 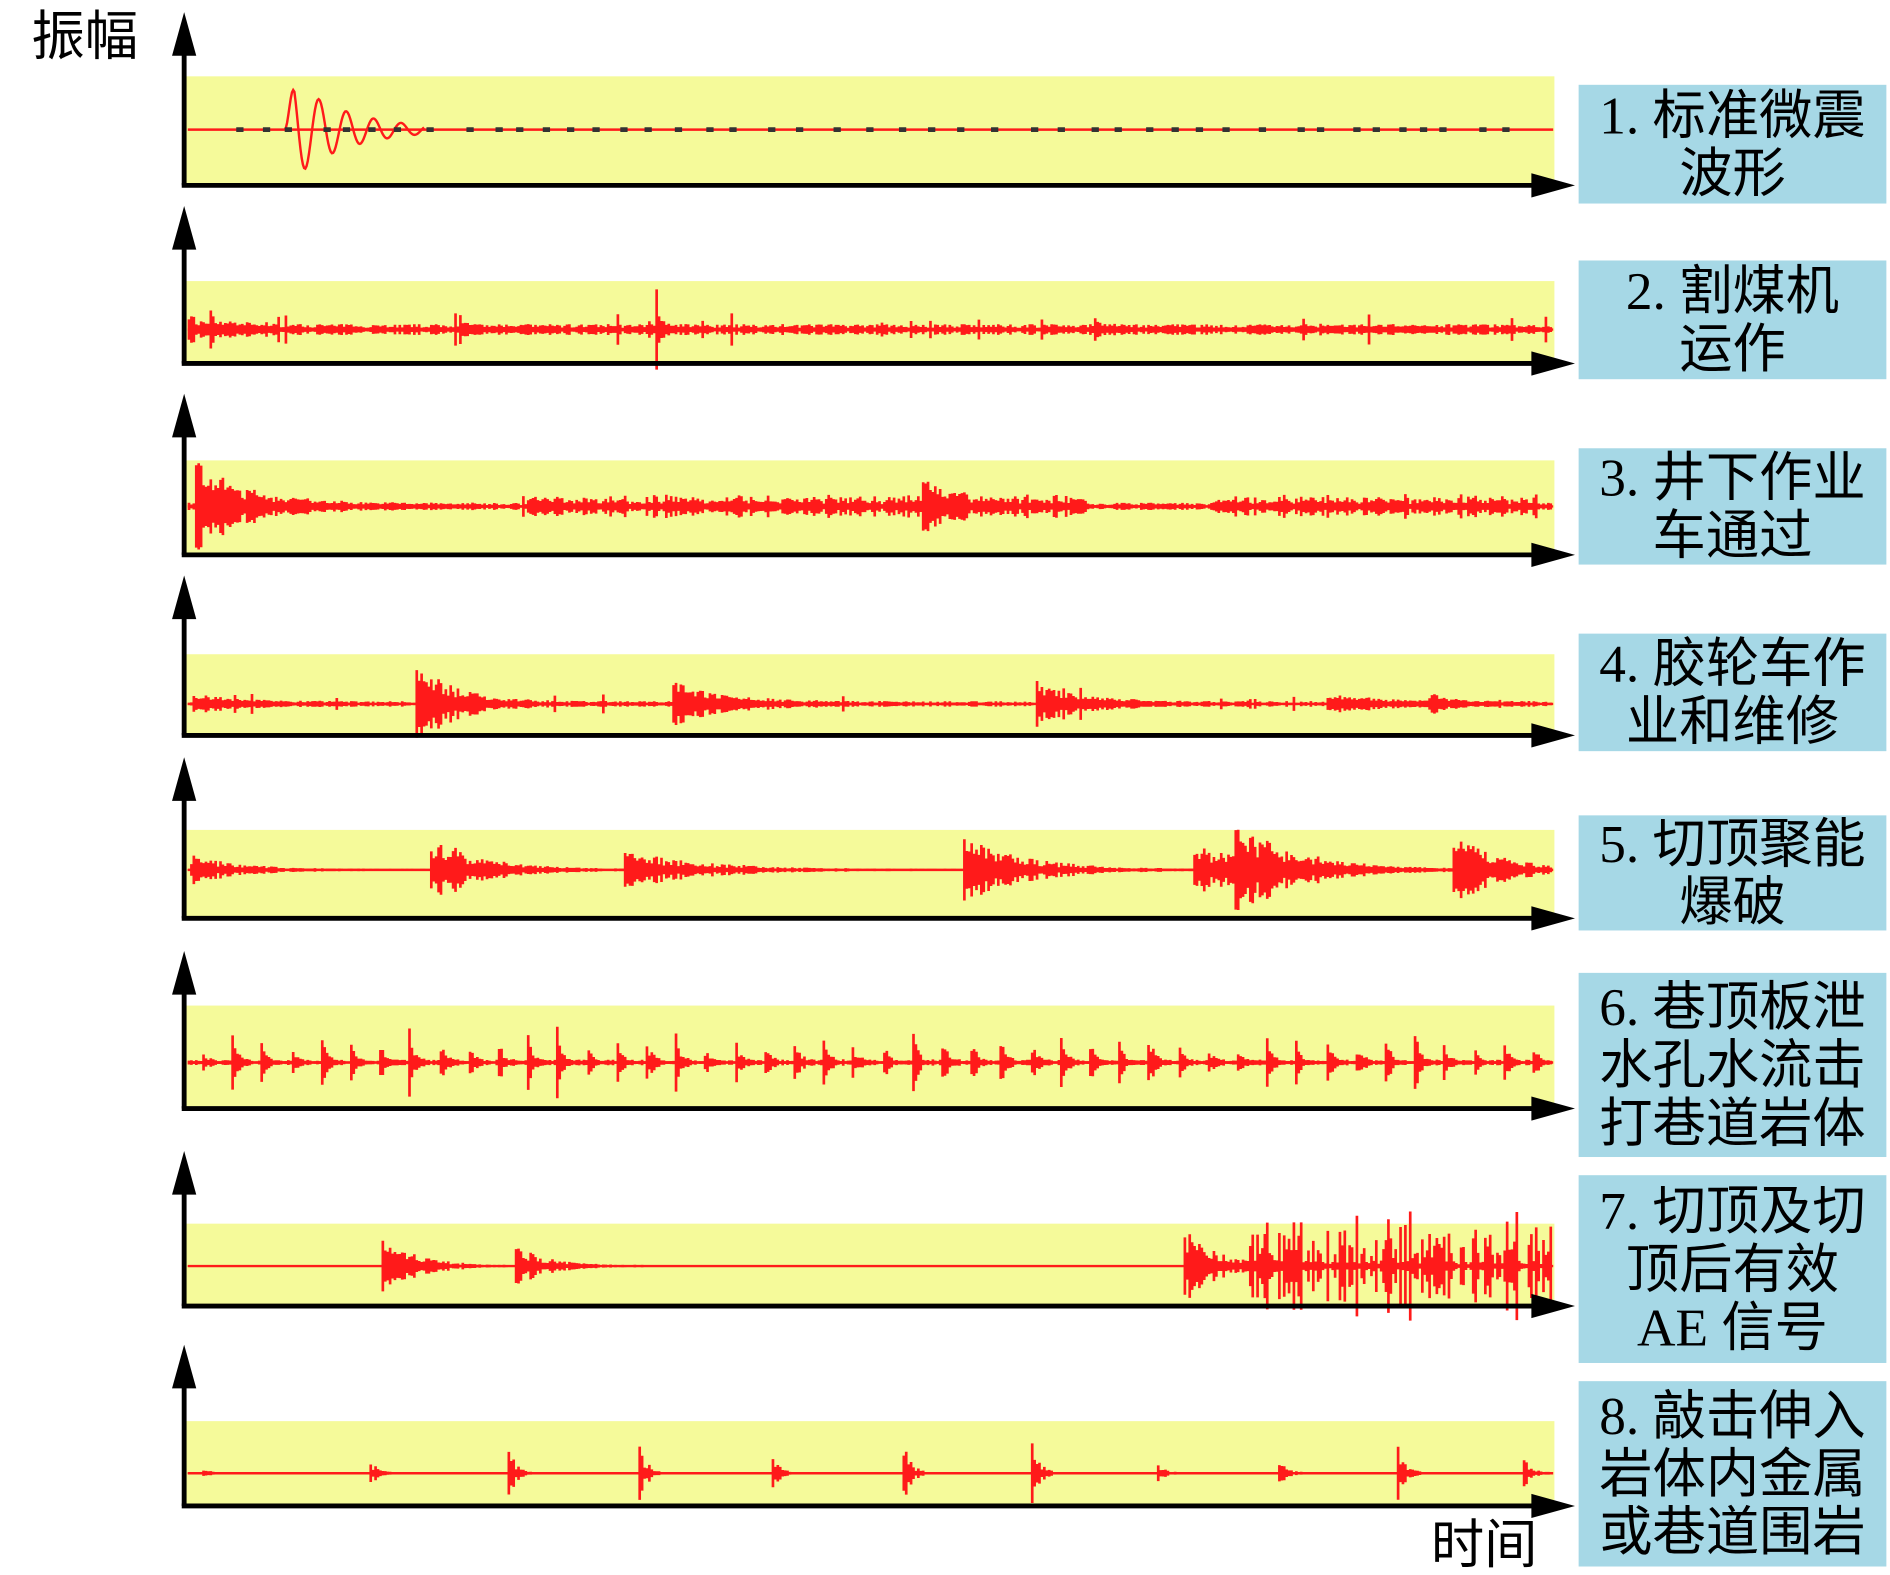 I want to click on panel-label: AE 信号, so click(x=1732, y=1327).